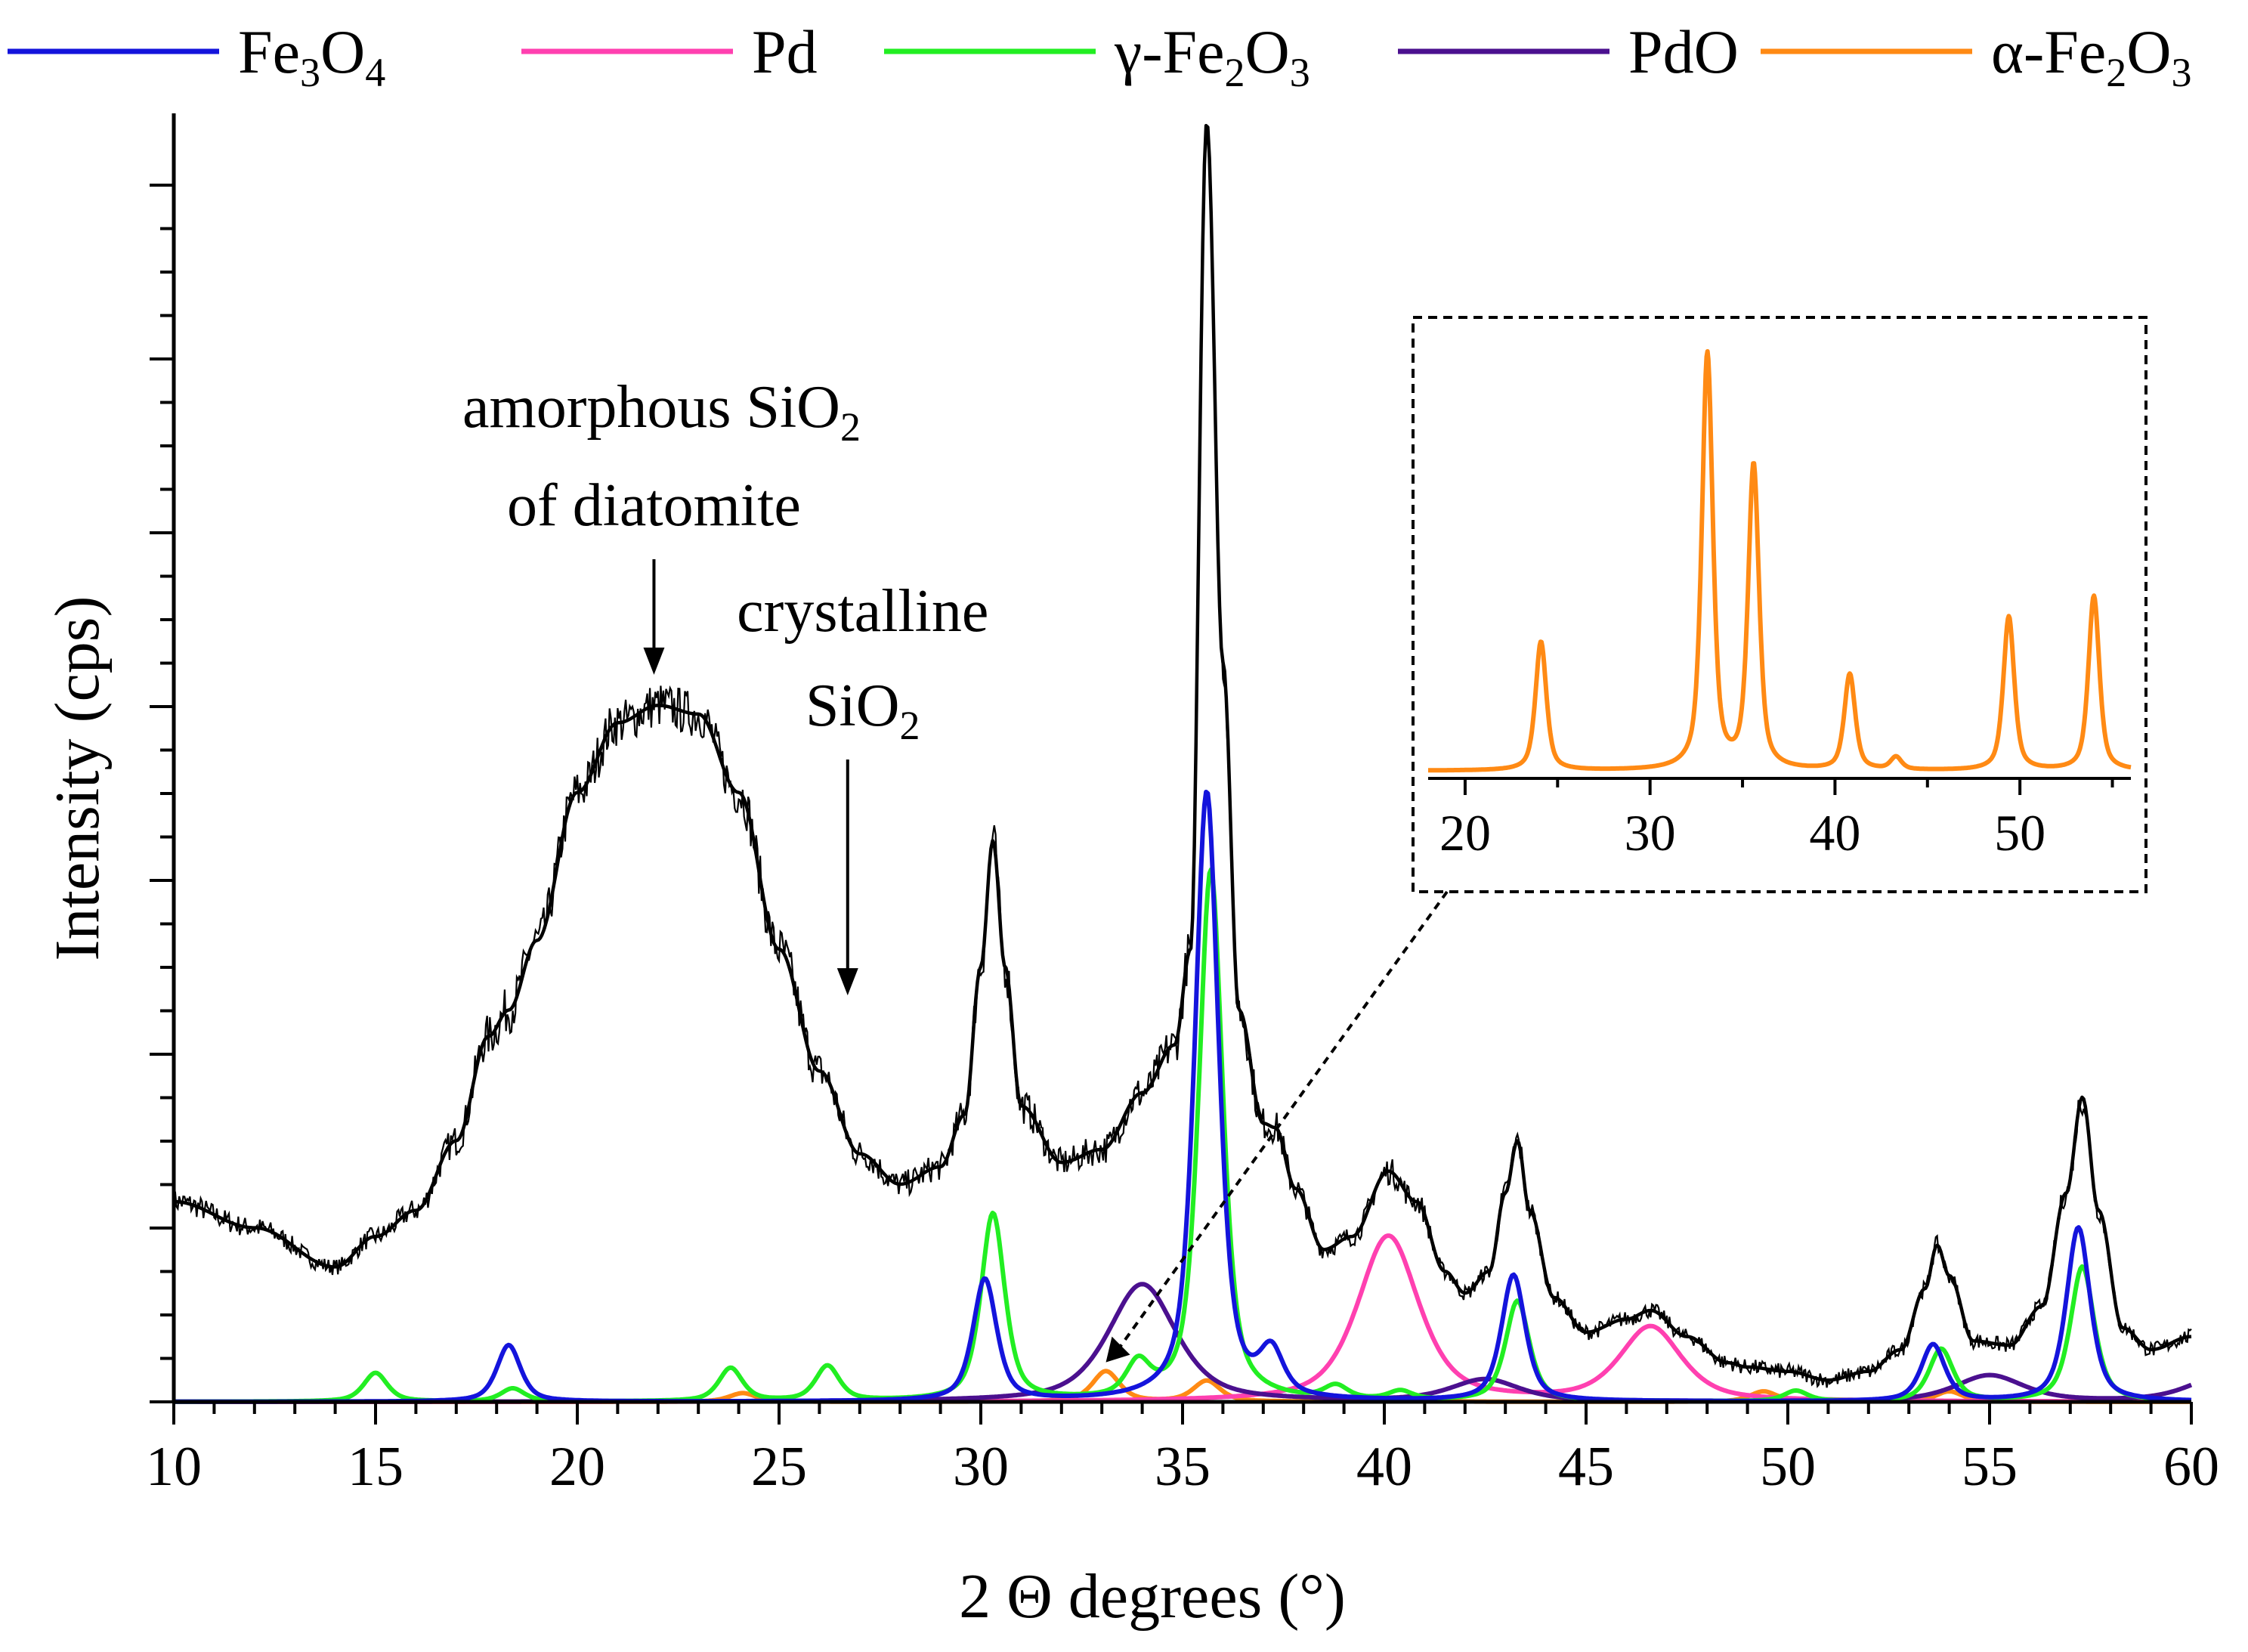  Describe the element at coordinates (1465, 833) in the screenshot. I see `inset-tick-label: 20` at that location.